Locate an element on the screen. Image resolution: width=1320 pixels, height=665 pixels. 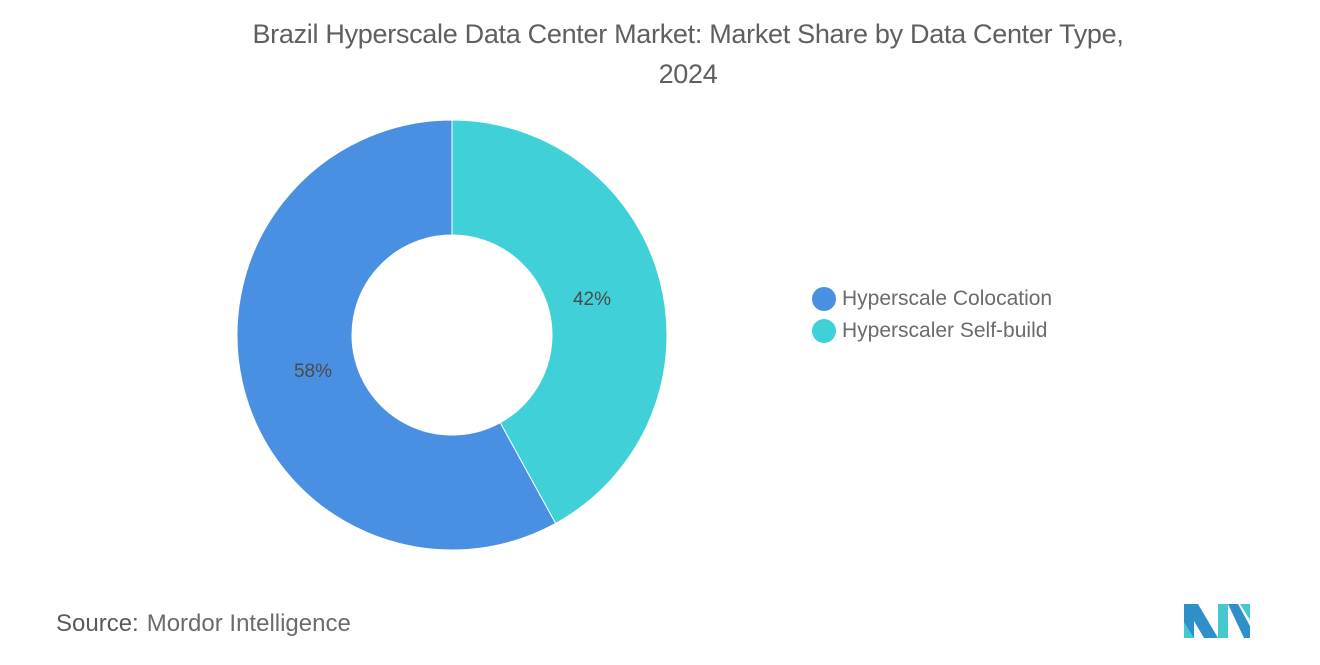
legend-swatch-colocation-icon is located at coordinates (824, 299).